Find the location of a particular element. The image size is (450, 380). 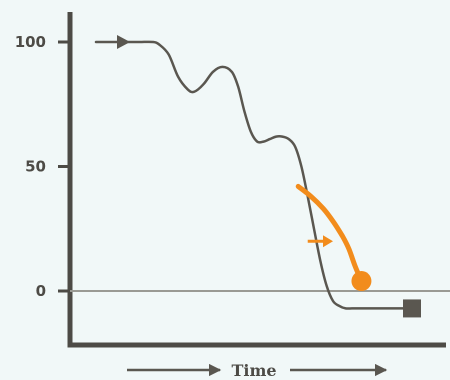

y-tick-label: 50 is located at coordinates (35, 167).